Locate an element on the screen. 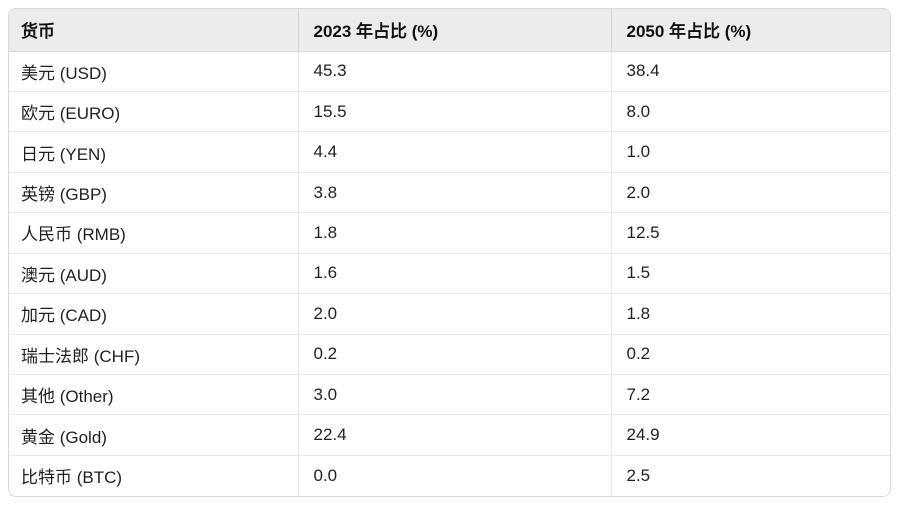 This screenshot has width=902, height=506. currency-cell: 瑞士法郎 (CHF) is located at coordinates (153, 355).